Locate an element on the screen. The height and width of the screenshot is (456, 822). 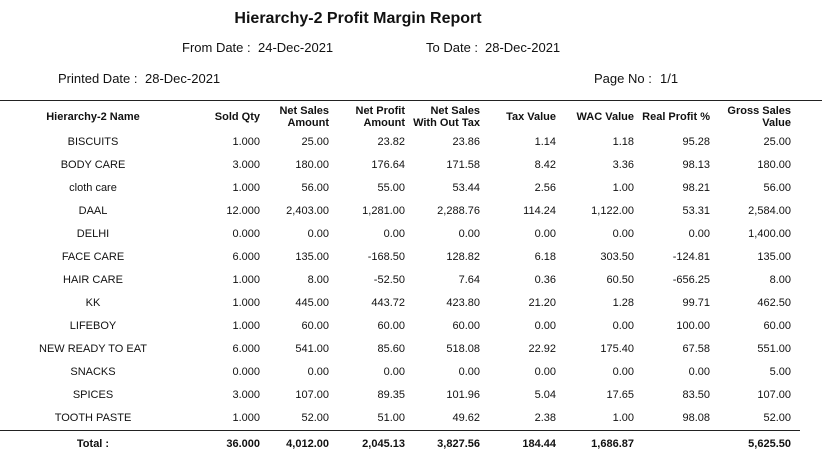
total-rule is located at coordinates (400, 430).